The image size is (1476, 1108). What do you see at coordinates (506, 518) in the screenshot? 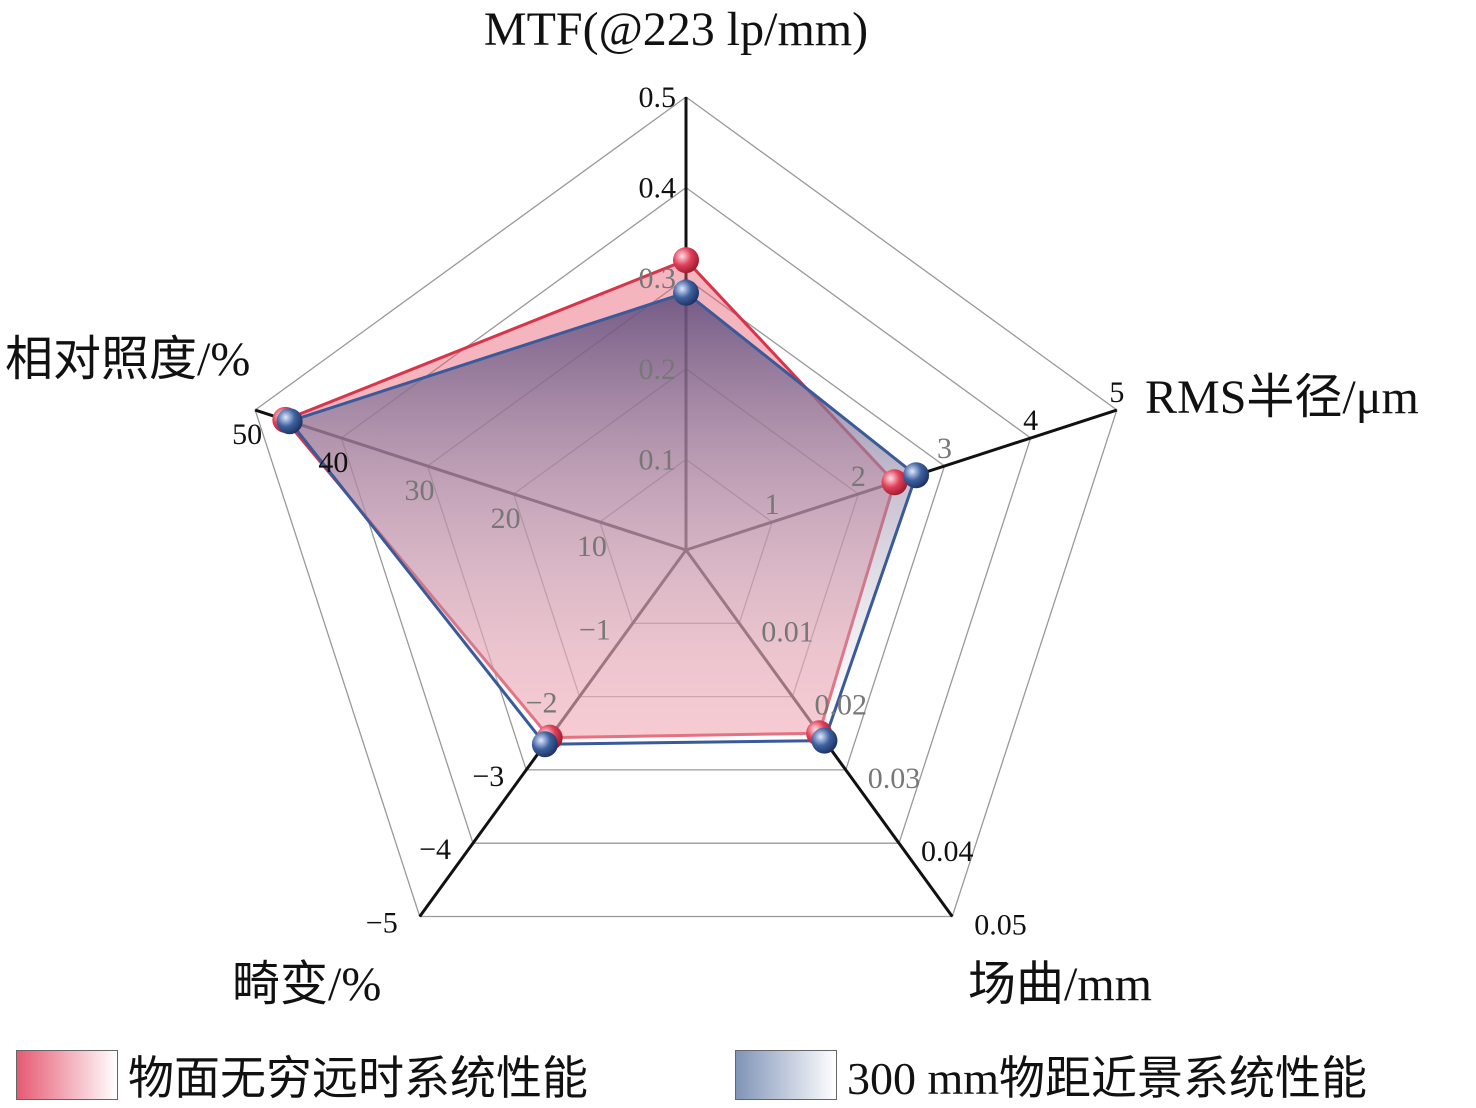
I see `tick-label: 20` at bounding box center [506, 518].